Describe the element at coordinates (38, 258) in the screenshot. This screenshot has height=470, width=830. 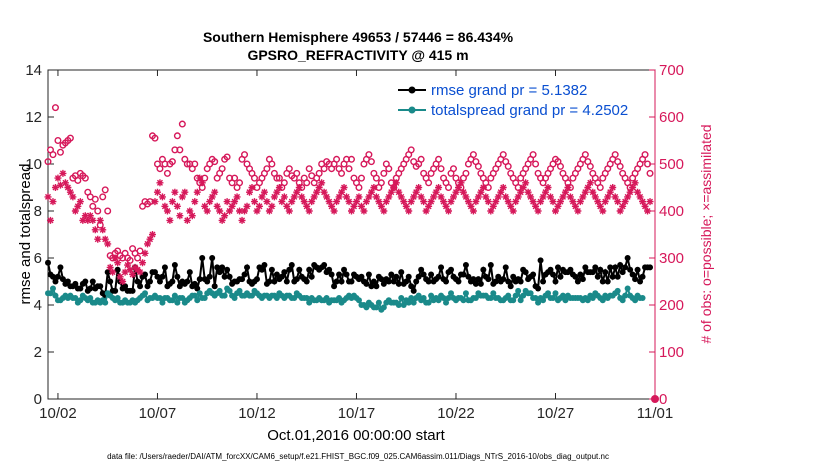
I see `y-tick-label-left: 6` at that location.